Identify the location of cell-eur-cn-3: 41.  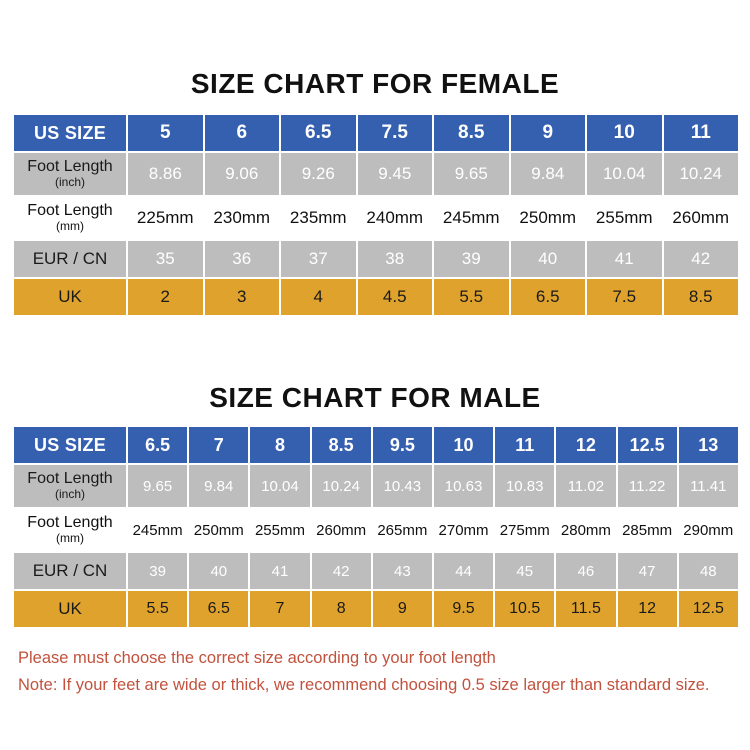
(280, 571).